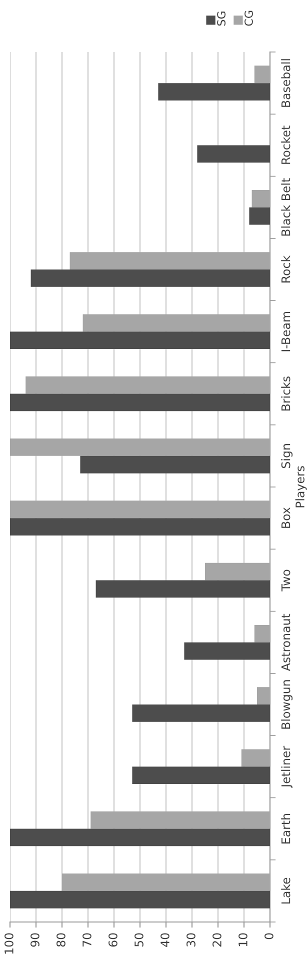 This screenshot has height=956, width=308. I want to click on legend-label: SG, so click(221, 19).